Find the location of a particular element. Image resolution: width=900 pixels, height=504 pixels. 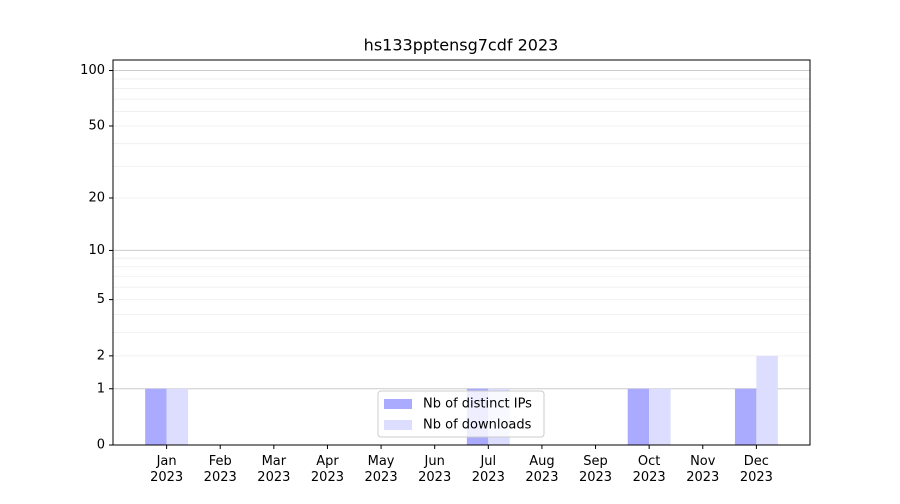

x-tick-label: Jun 2023 is located at coordinates (434, 469).